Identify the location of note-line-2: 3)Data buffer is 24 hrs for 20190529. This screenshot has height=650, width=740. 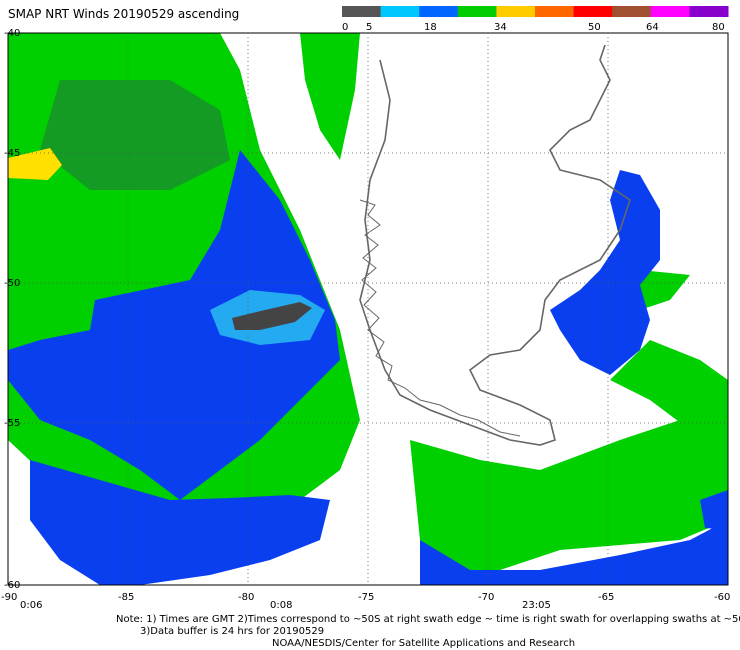
(232, 631).